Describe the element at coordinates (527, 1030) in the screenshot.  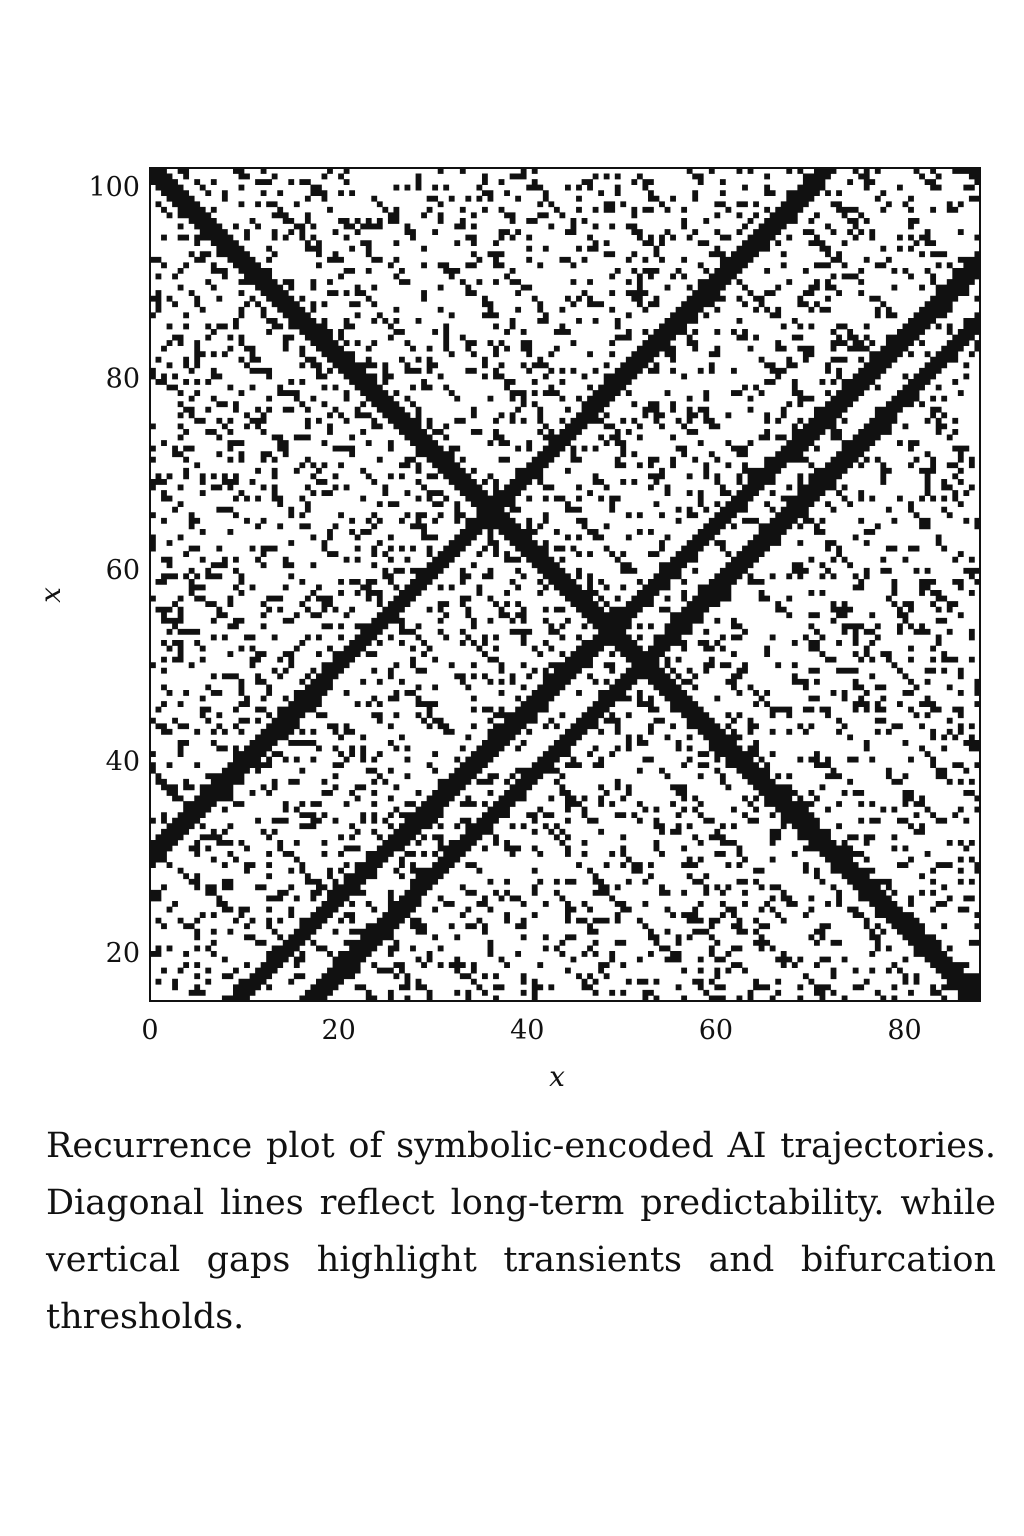
I see `x-tick-label: 40` at that location.